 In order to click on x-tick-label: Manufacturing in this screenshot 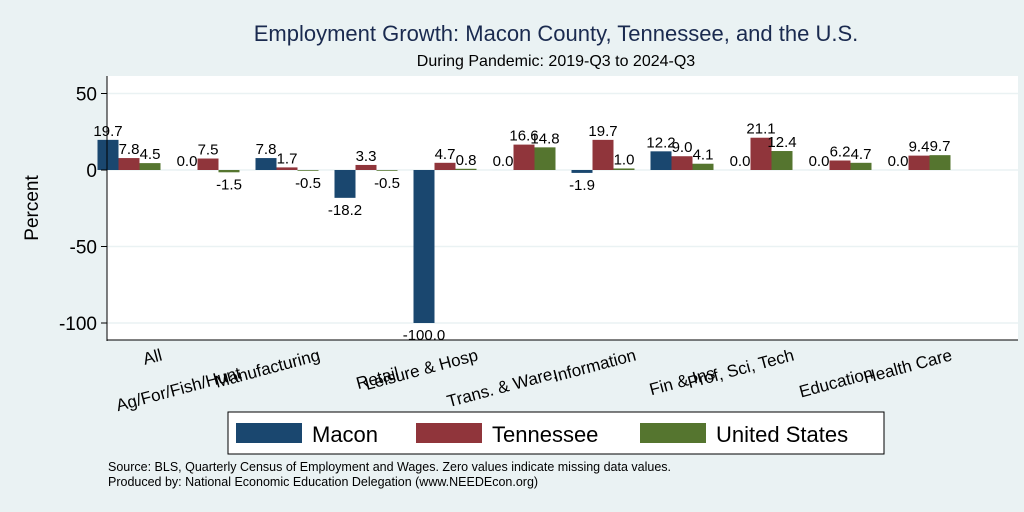, I will do `click(267, 369)`.